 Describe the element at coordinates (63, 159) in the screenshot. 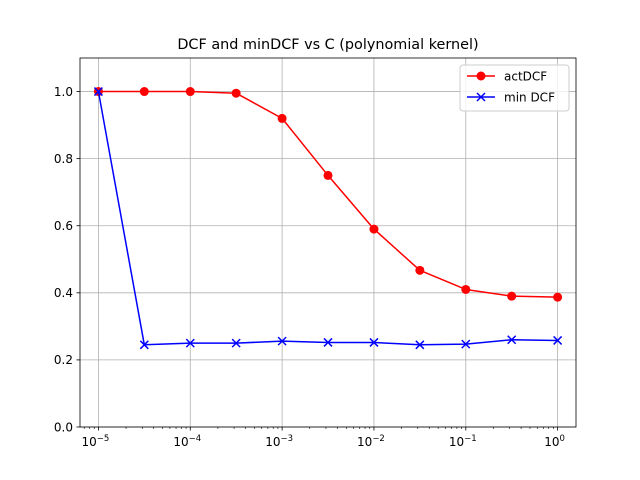

I see `y-tick-label: 0.8` at that location.